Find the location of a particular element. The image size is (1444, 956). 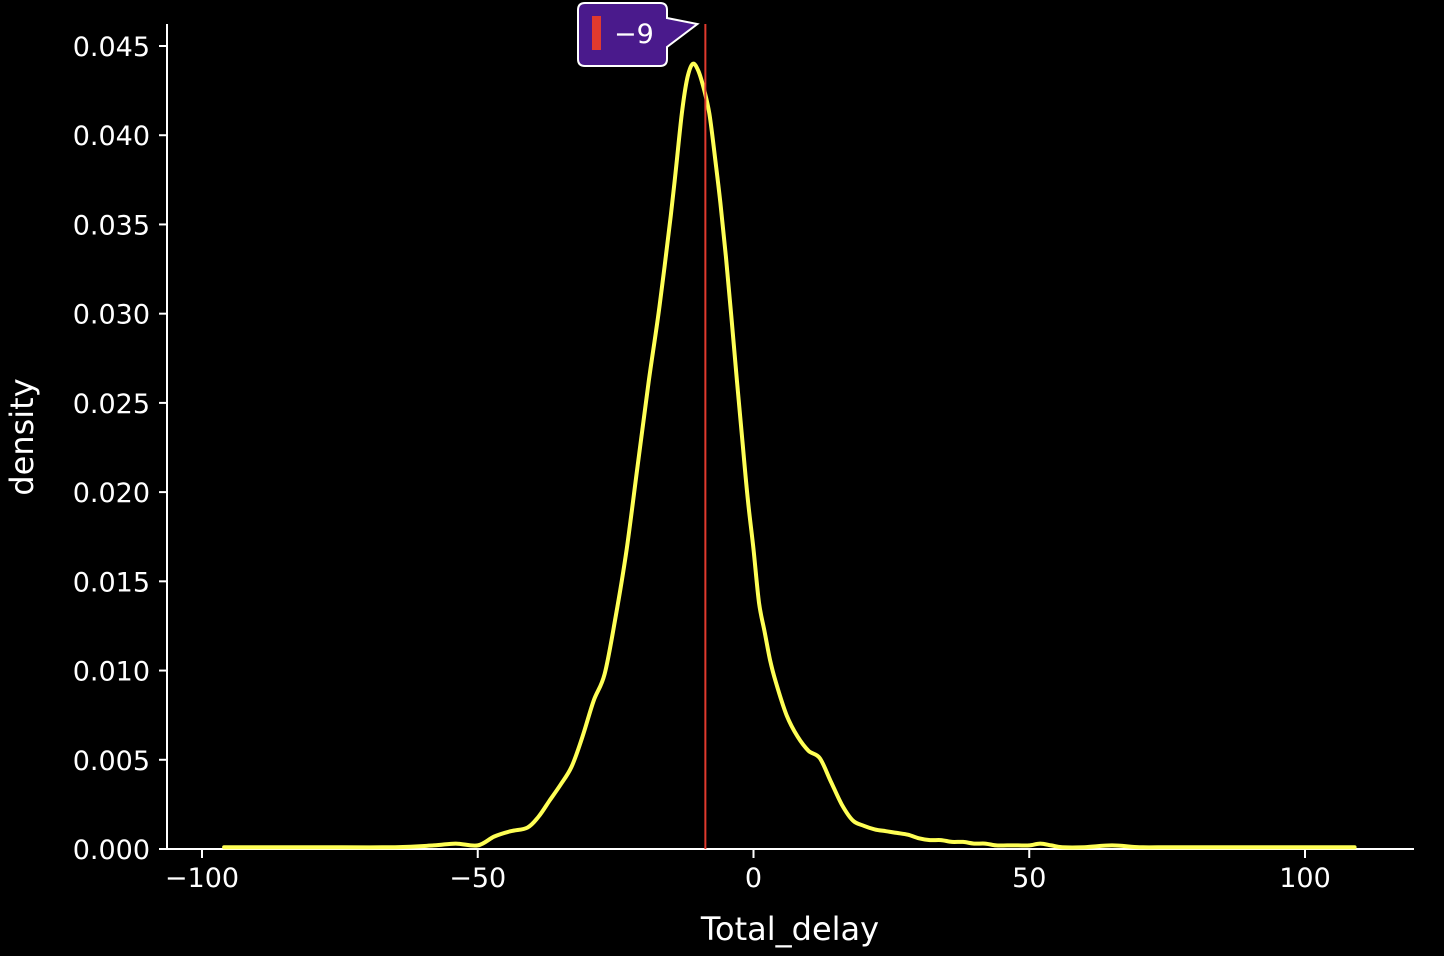

marker-layer: −9 is located at coordinates (642, 425).